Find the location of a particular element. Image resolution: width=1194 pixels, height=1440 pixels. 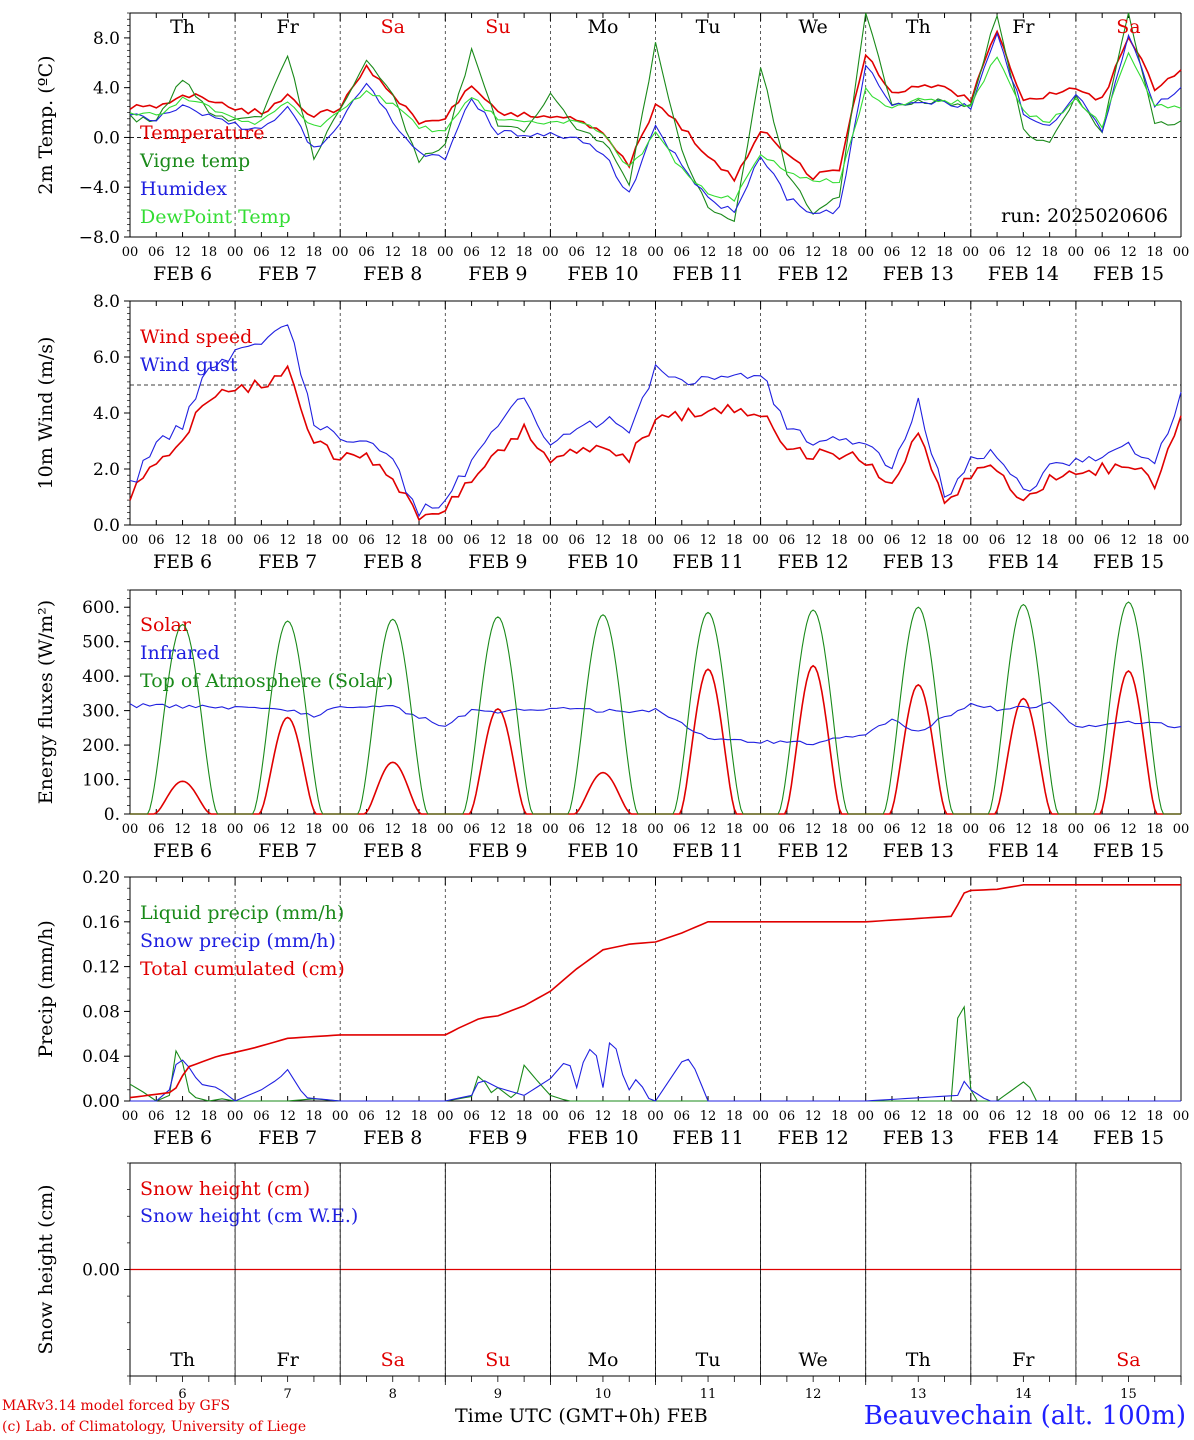

date-label: FEB 11 is located at coordinates (707, 274).